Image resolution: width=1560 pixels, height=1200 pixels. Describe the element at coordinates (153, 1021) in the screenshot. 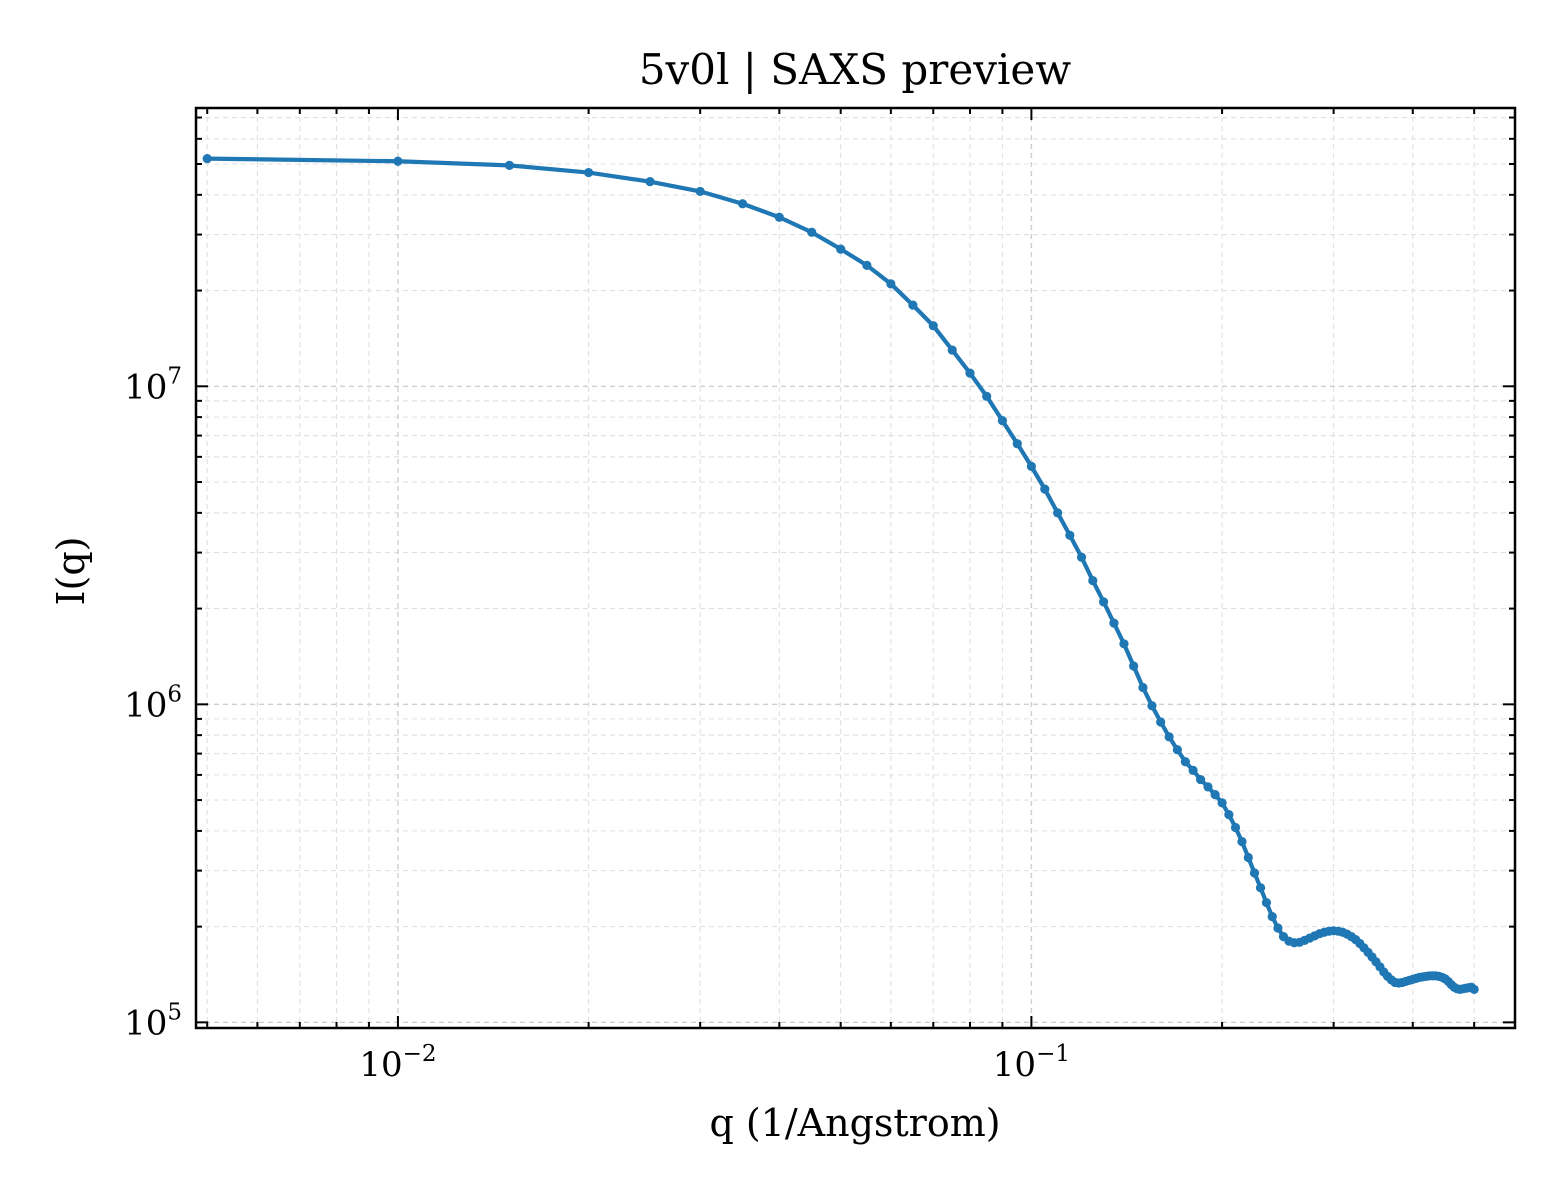

I see `y-tick-label: 10⁵` at that location.